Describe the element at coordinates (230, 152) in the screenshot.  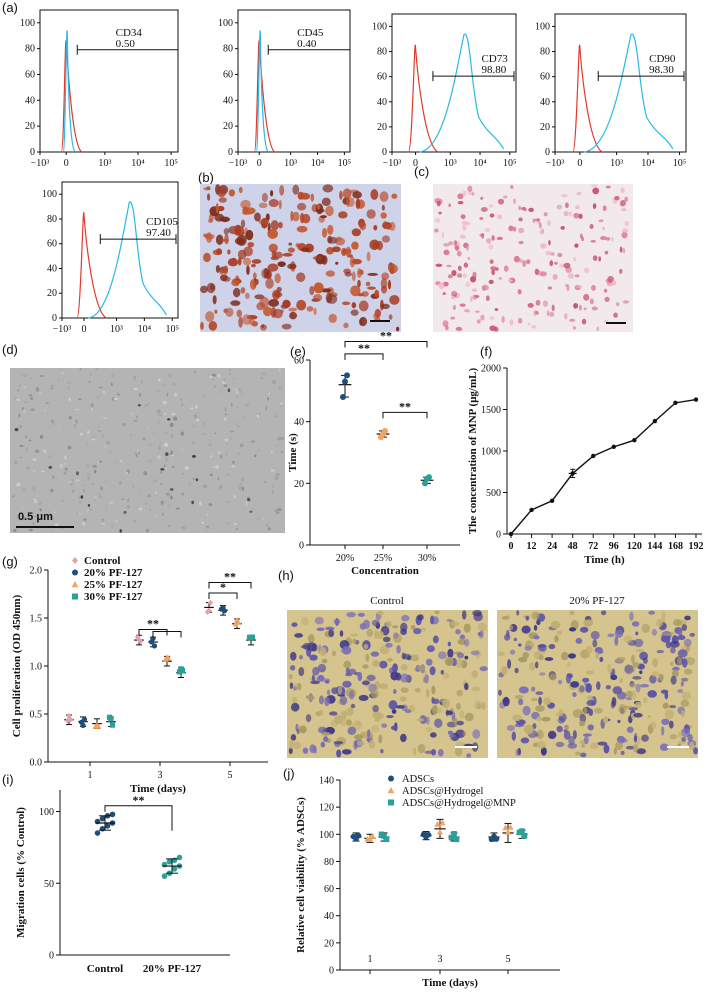
I see `flow-y-tick-label: 0` at that location.